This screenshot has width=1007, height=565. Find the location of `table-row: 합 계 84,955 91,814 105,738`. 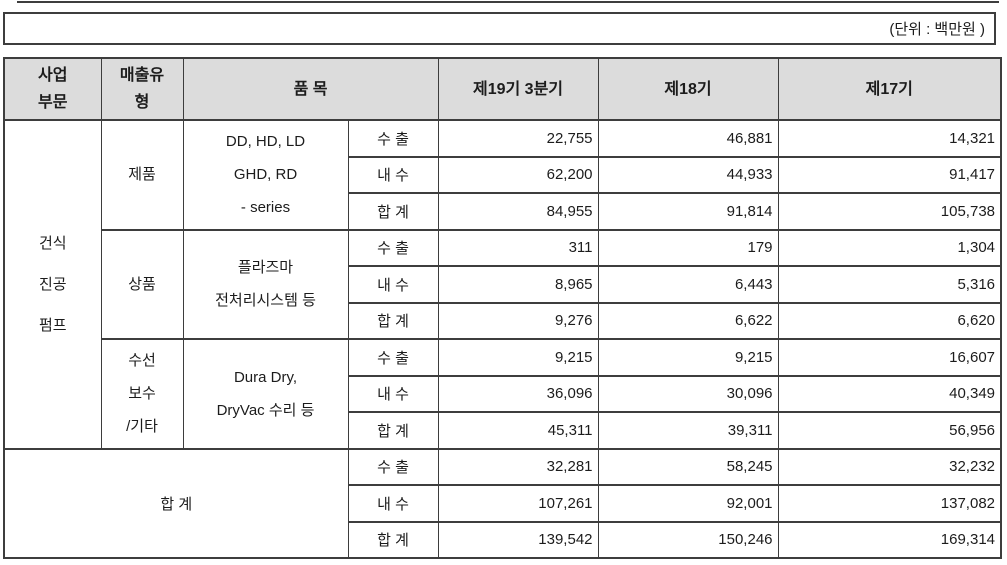

table-row: 합 계 84,955 91,814 105,738 is located at coordinates (503, 211).